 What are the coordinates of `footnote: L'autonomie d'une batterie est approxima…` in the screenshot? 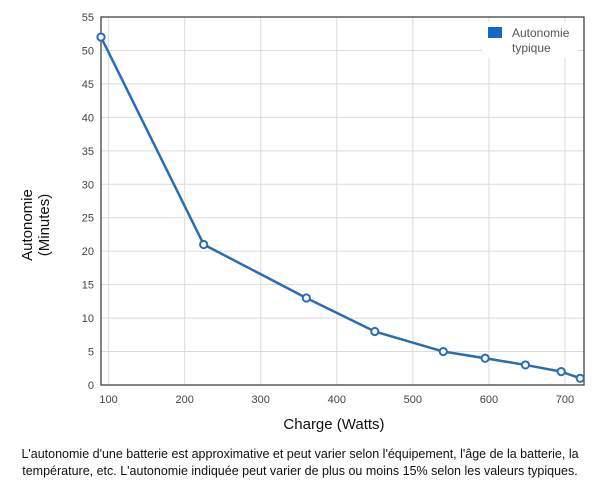 It's located at (300, 462).